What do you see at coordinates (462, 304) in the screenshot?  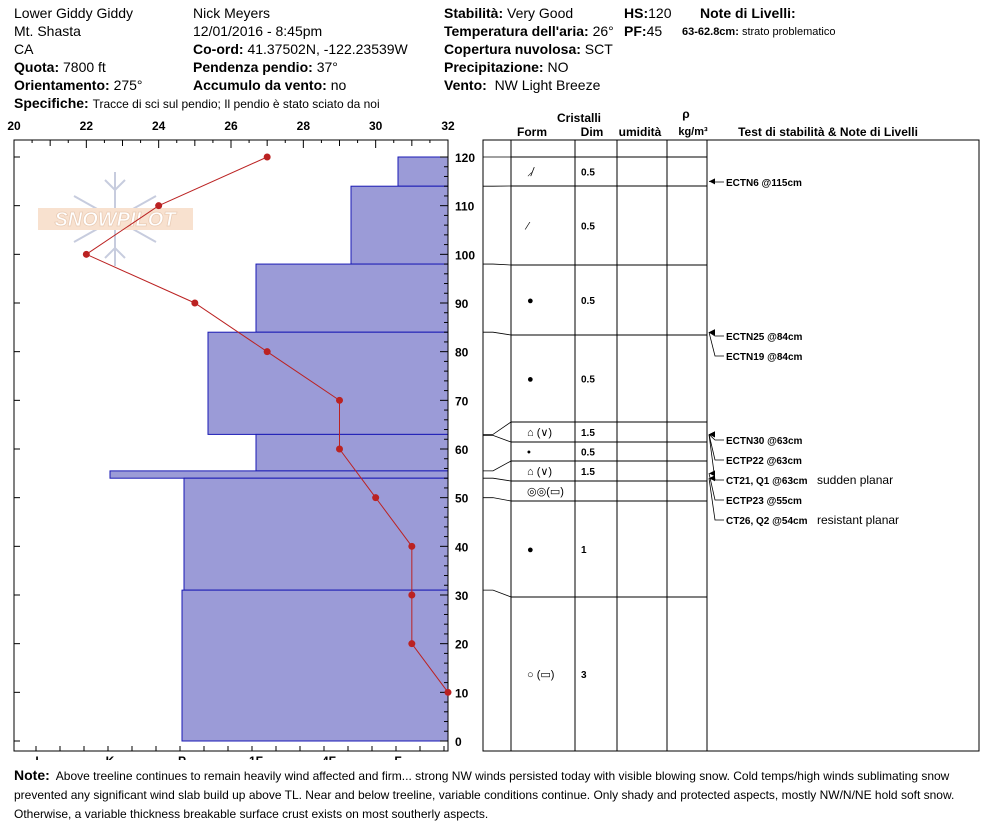 I see `height-tick-label-9: 90` at bounding box center [462, 304].